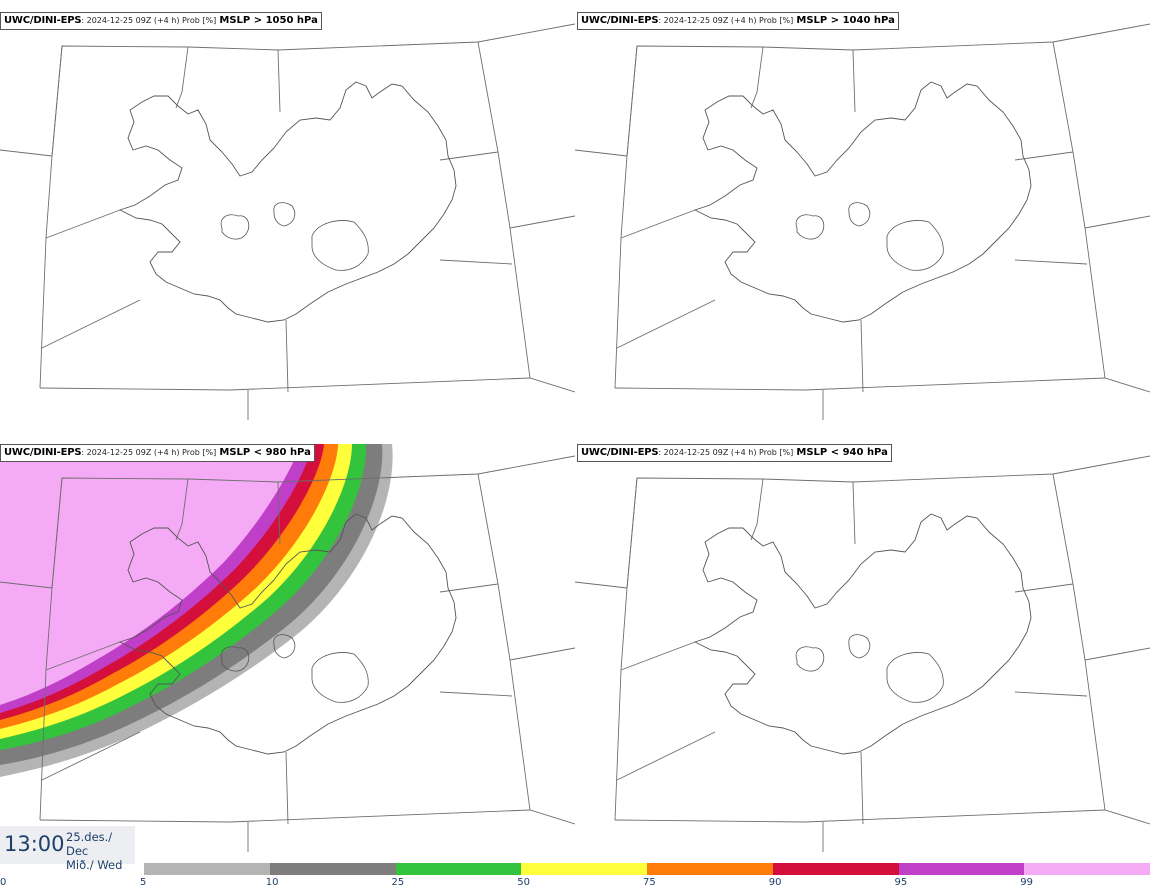 This screenshot has height=891, width=1150. What do you see at coordinates (272, 882) in the screenshot?
I see `legend-tick-label: 10` at bounding box center [272, 882].